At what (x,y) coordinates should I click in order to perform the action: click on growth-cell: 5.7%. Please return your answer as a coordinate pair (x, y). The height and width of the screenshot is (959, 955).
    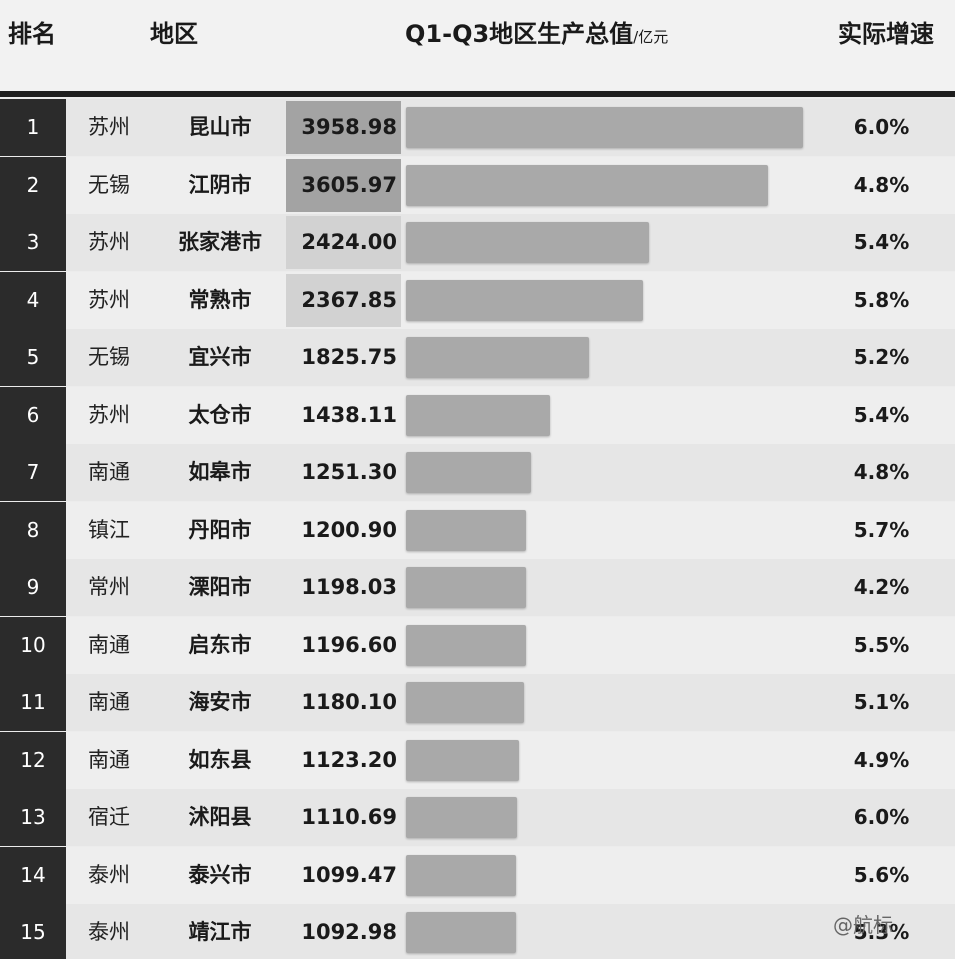
    Looking at the image, I should click on (881, 529).